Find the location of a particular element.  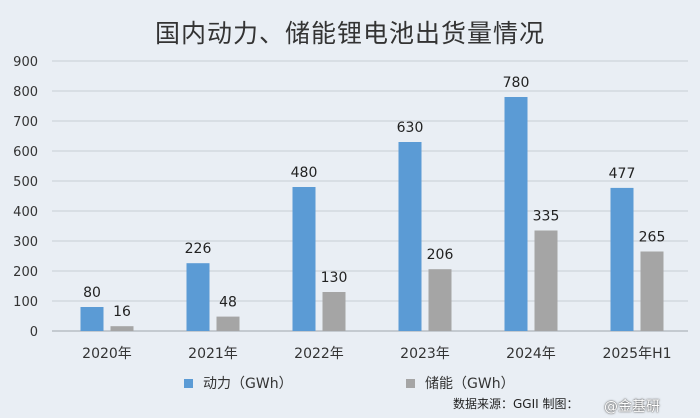

watermark: @金基研 is located at coordinates (632, 407).